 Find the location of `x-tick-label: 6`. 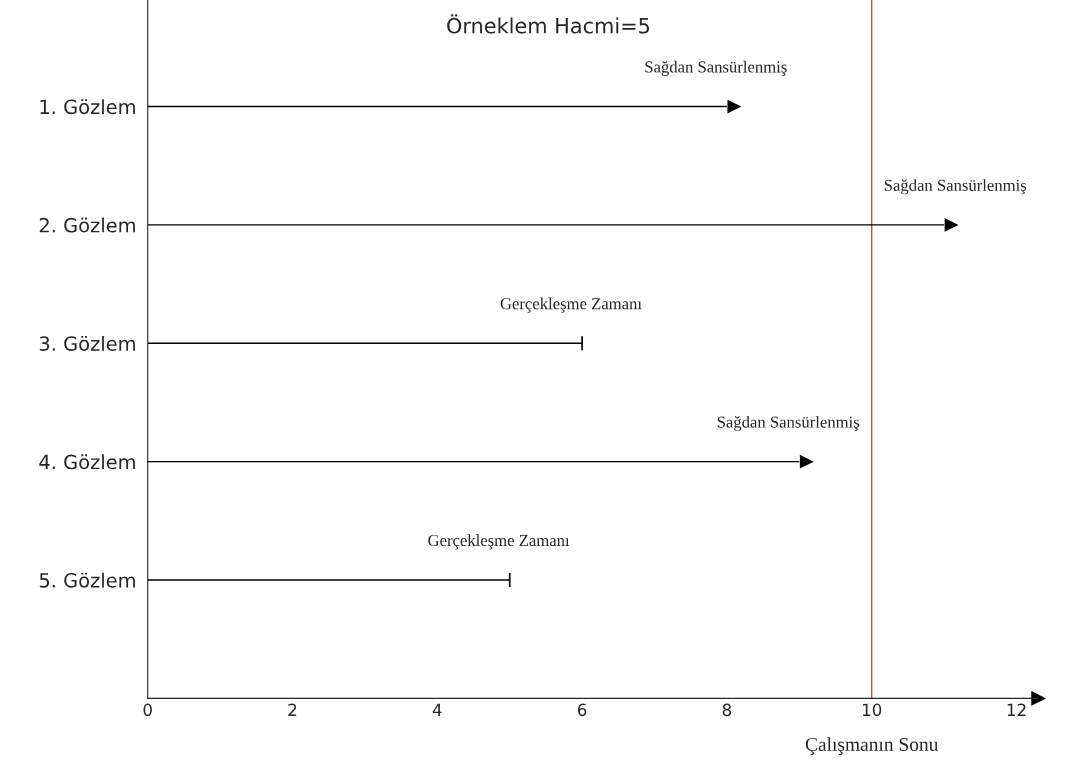

x-tick-label: 6 is located at coordinates (582, 710).